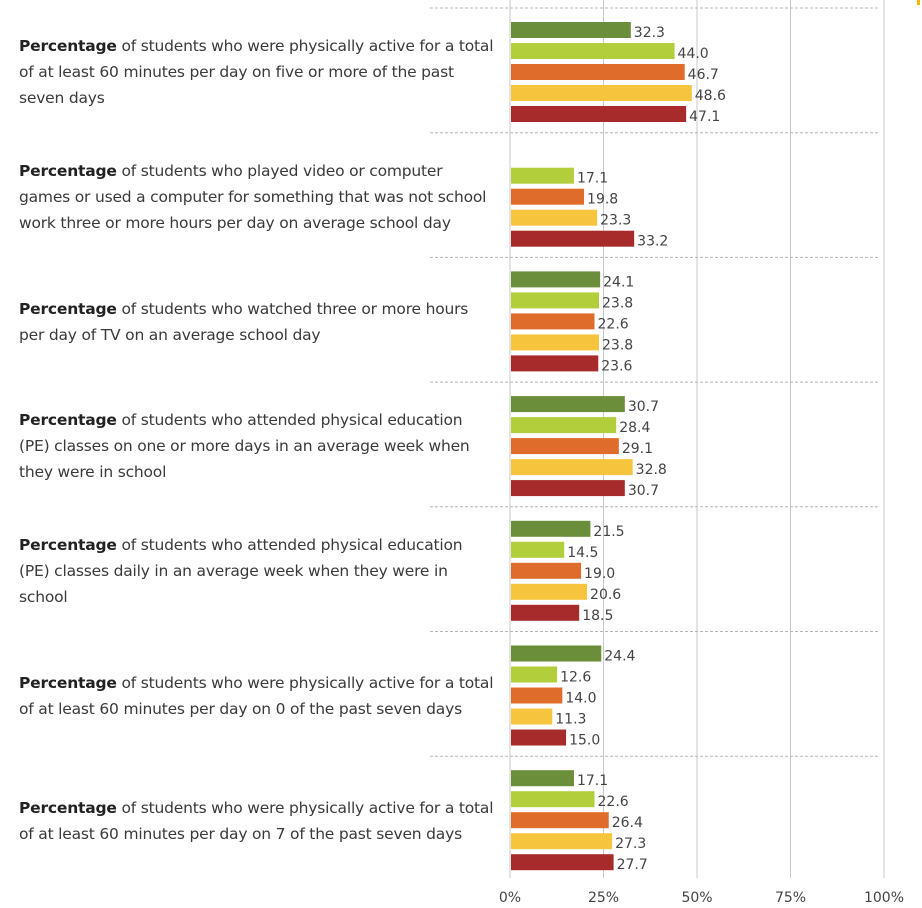 The height and width of the screenshot is (908, 922). What do you see at coordinates (603, 898) in the screenshot?
I see `x-tick-label: 25%` at bounding box center [603, 898].